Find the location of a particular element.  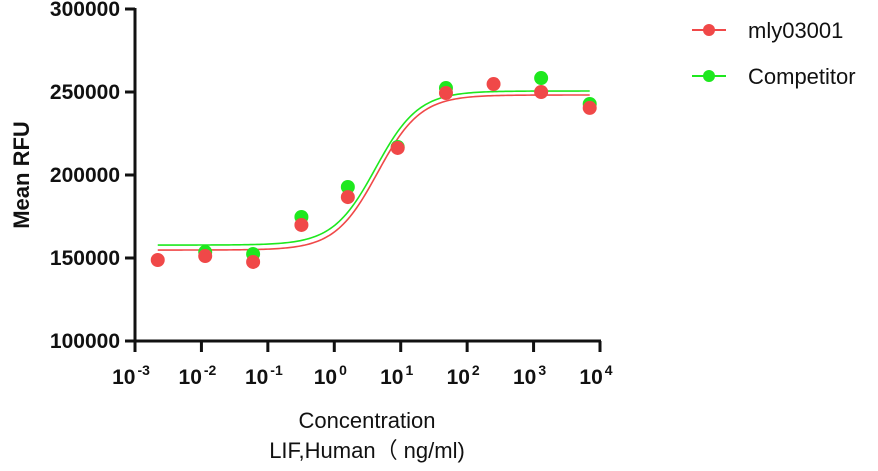

legend: mly03001 Competitor is located at coordinates (774, 53).